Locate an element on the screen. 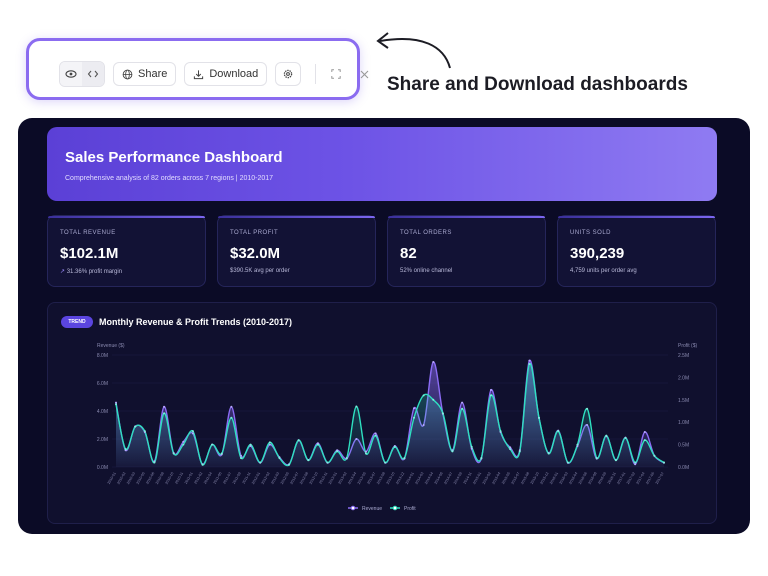 This screenshot has height=576, width=768. x-tick-label: 2011-09 is located at coordinates (237, 477).